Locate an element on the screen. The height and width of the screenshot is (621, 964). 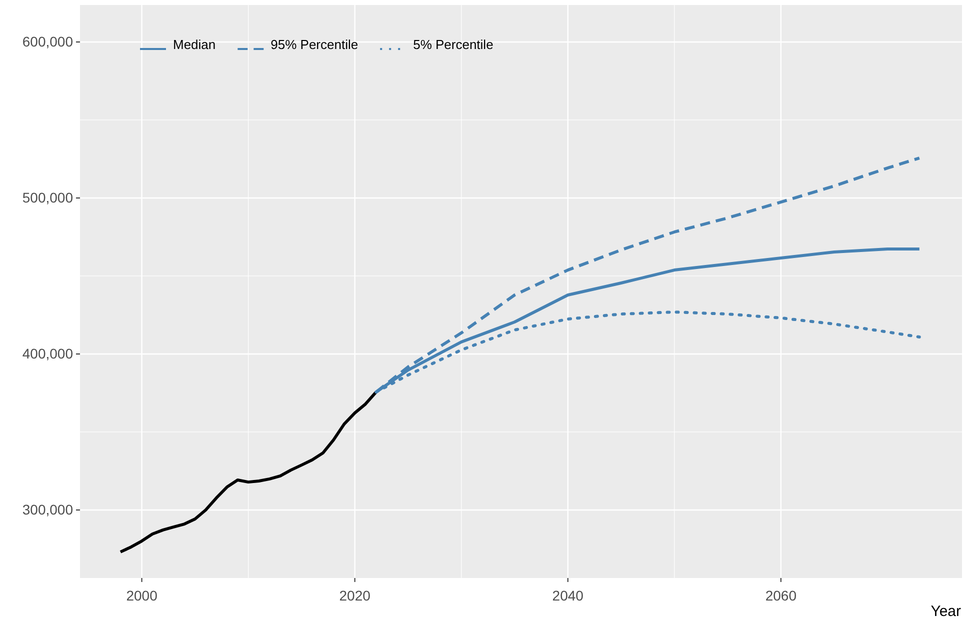
x-tick-label: 2020 is located at coordinates (355, 595).